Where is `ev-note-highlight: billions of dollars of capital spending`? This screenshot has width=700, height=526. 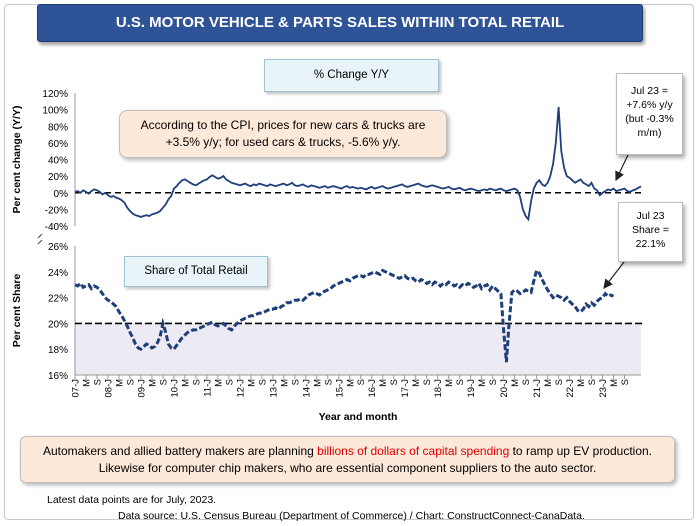 ev-note-highlight: billions of dollars of capital spending is located at coordinates (413, 451).